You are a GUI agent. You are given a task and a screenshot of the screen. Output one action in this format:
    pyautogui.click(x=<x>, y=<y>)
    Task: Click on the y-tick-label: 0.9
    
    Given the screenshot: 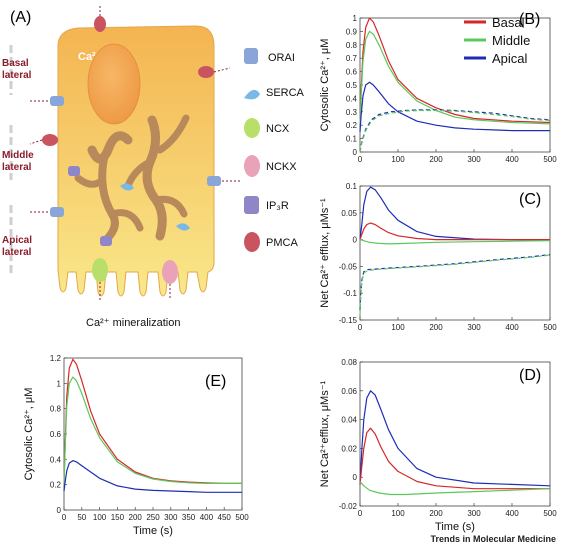 What is the action you would take?
    pyautogui.click(x=352, y=31)
    